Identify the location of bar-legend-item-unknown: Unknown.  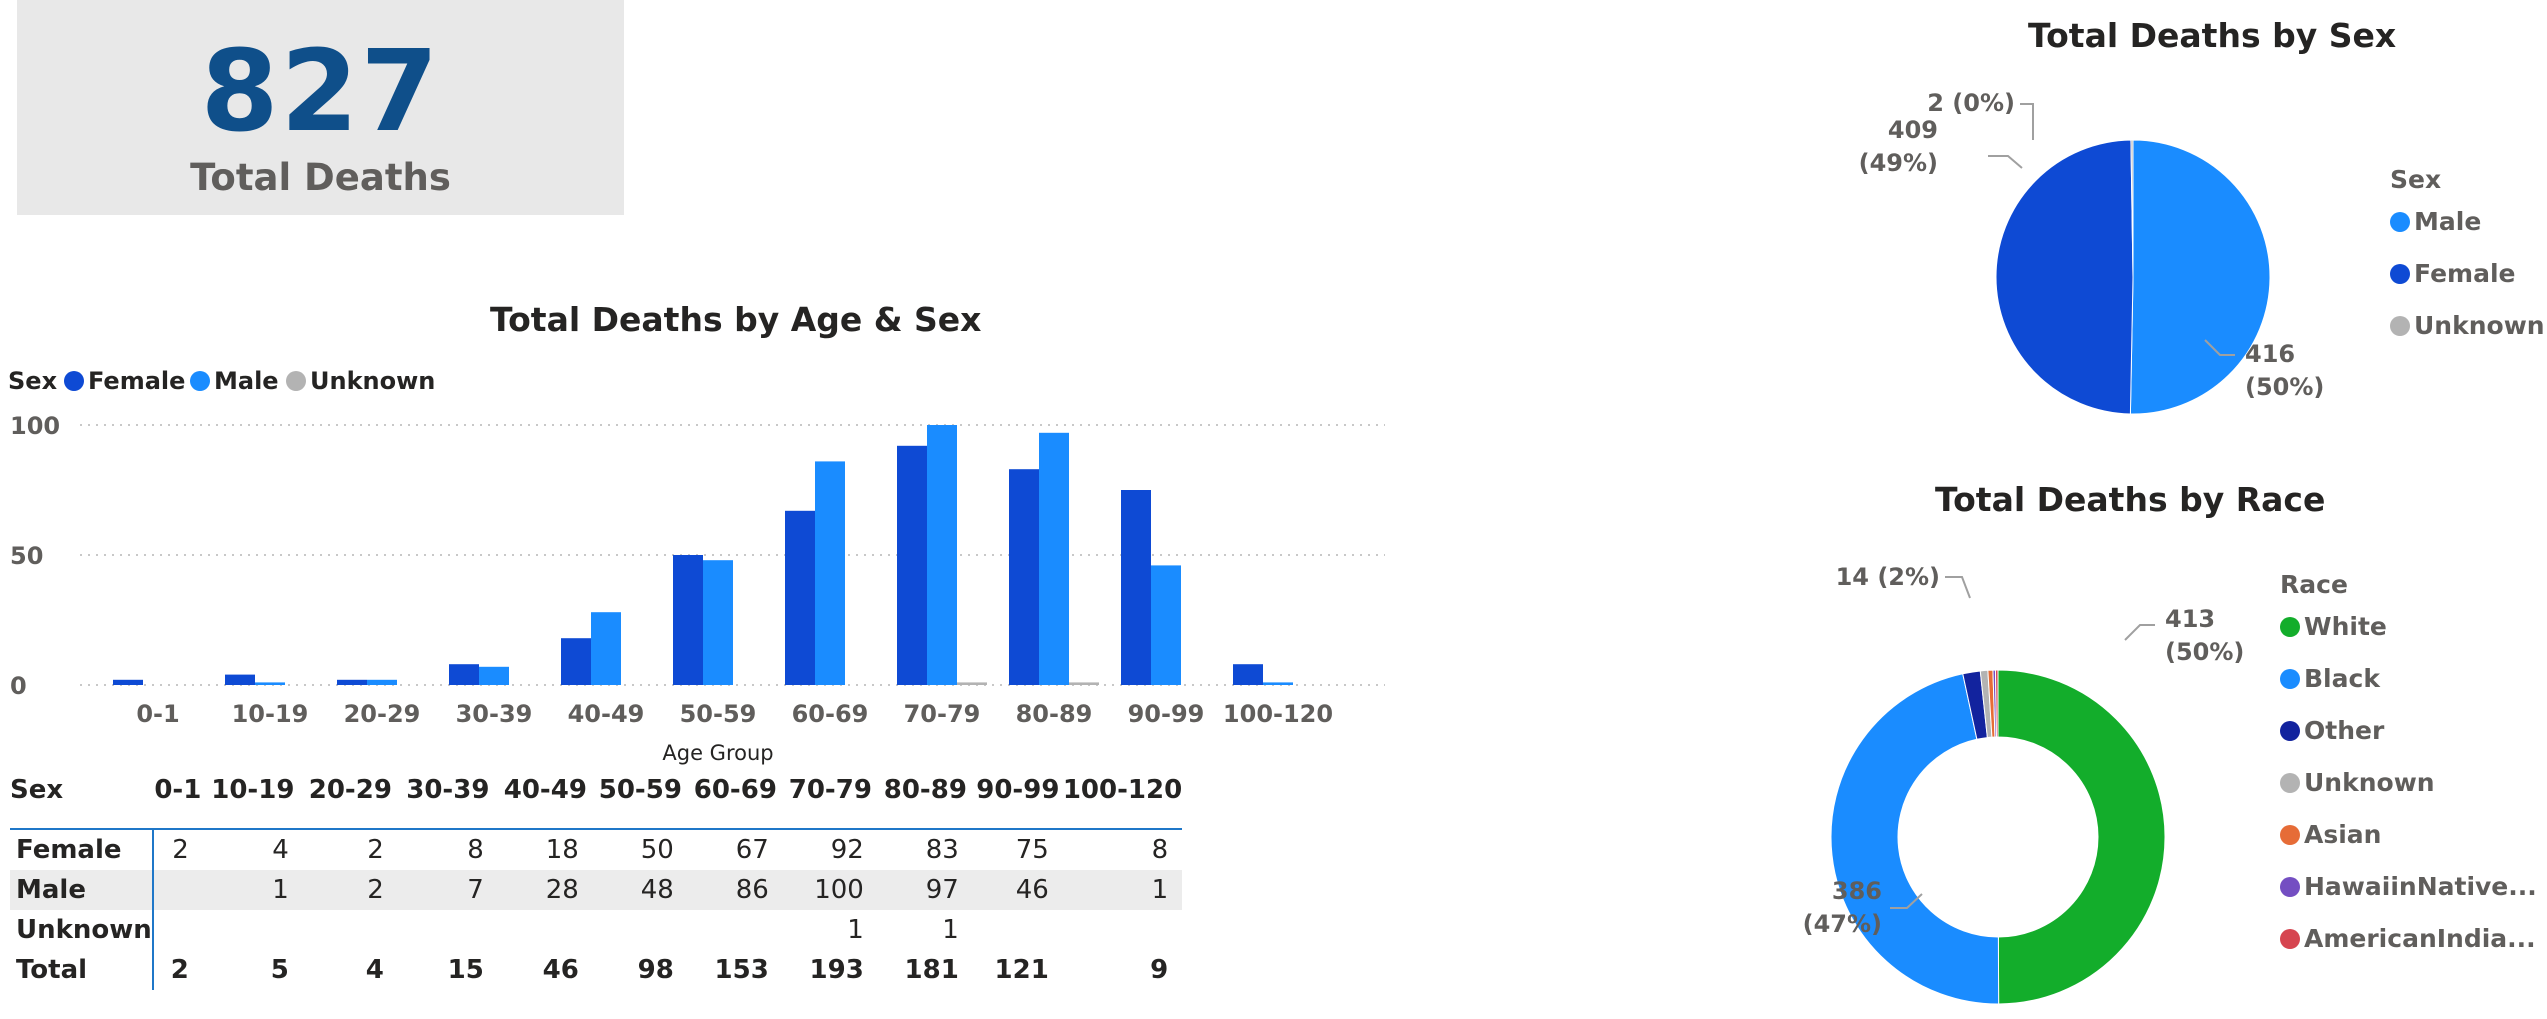
(360, 381).